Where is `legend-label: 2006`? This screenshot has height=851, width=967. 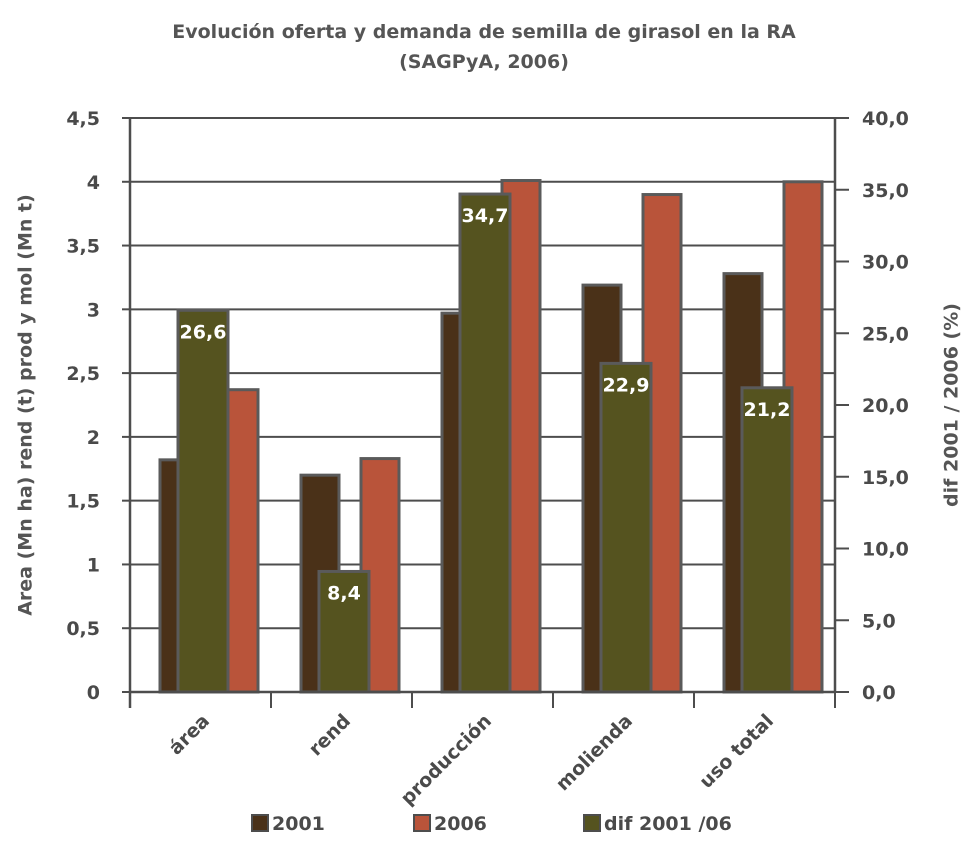 legend-label: 2006 is located at coordinates (460, 824).